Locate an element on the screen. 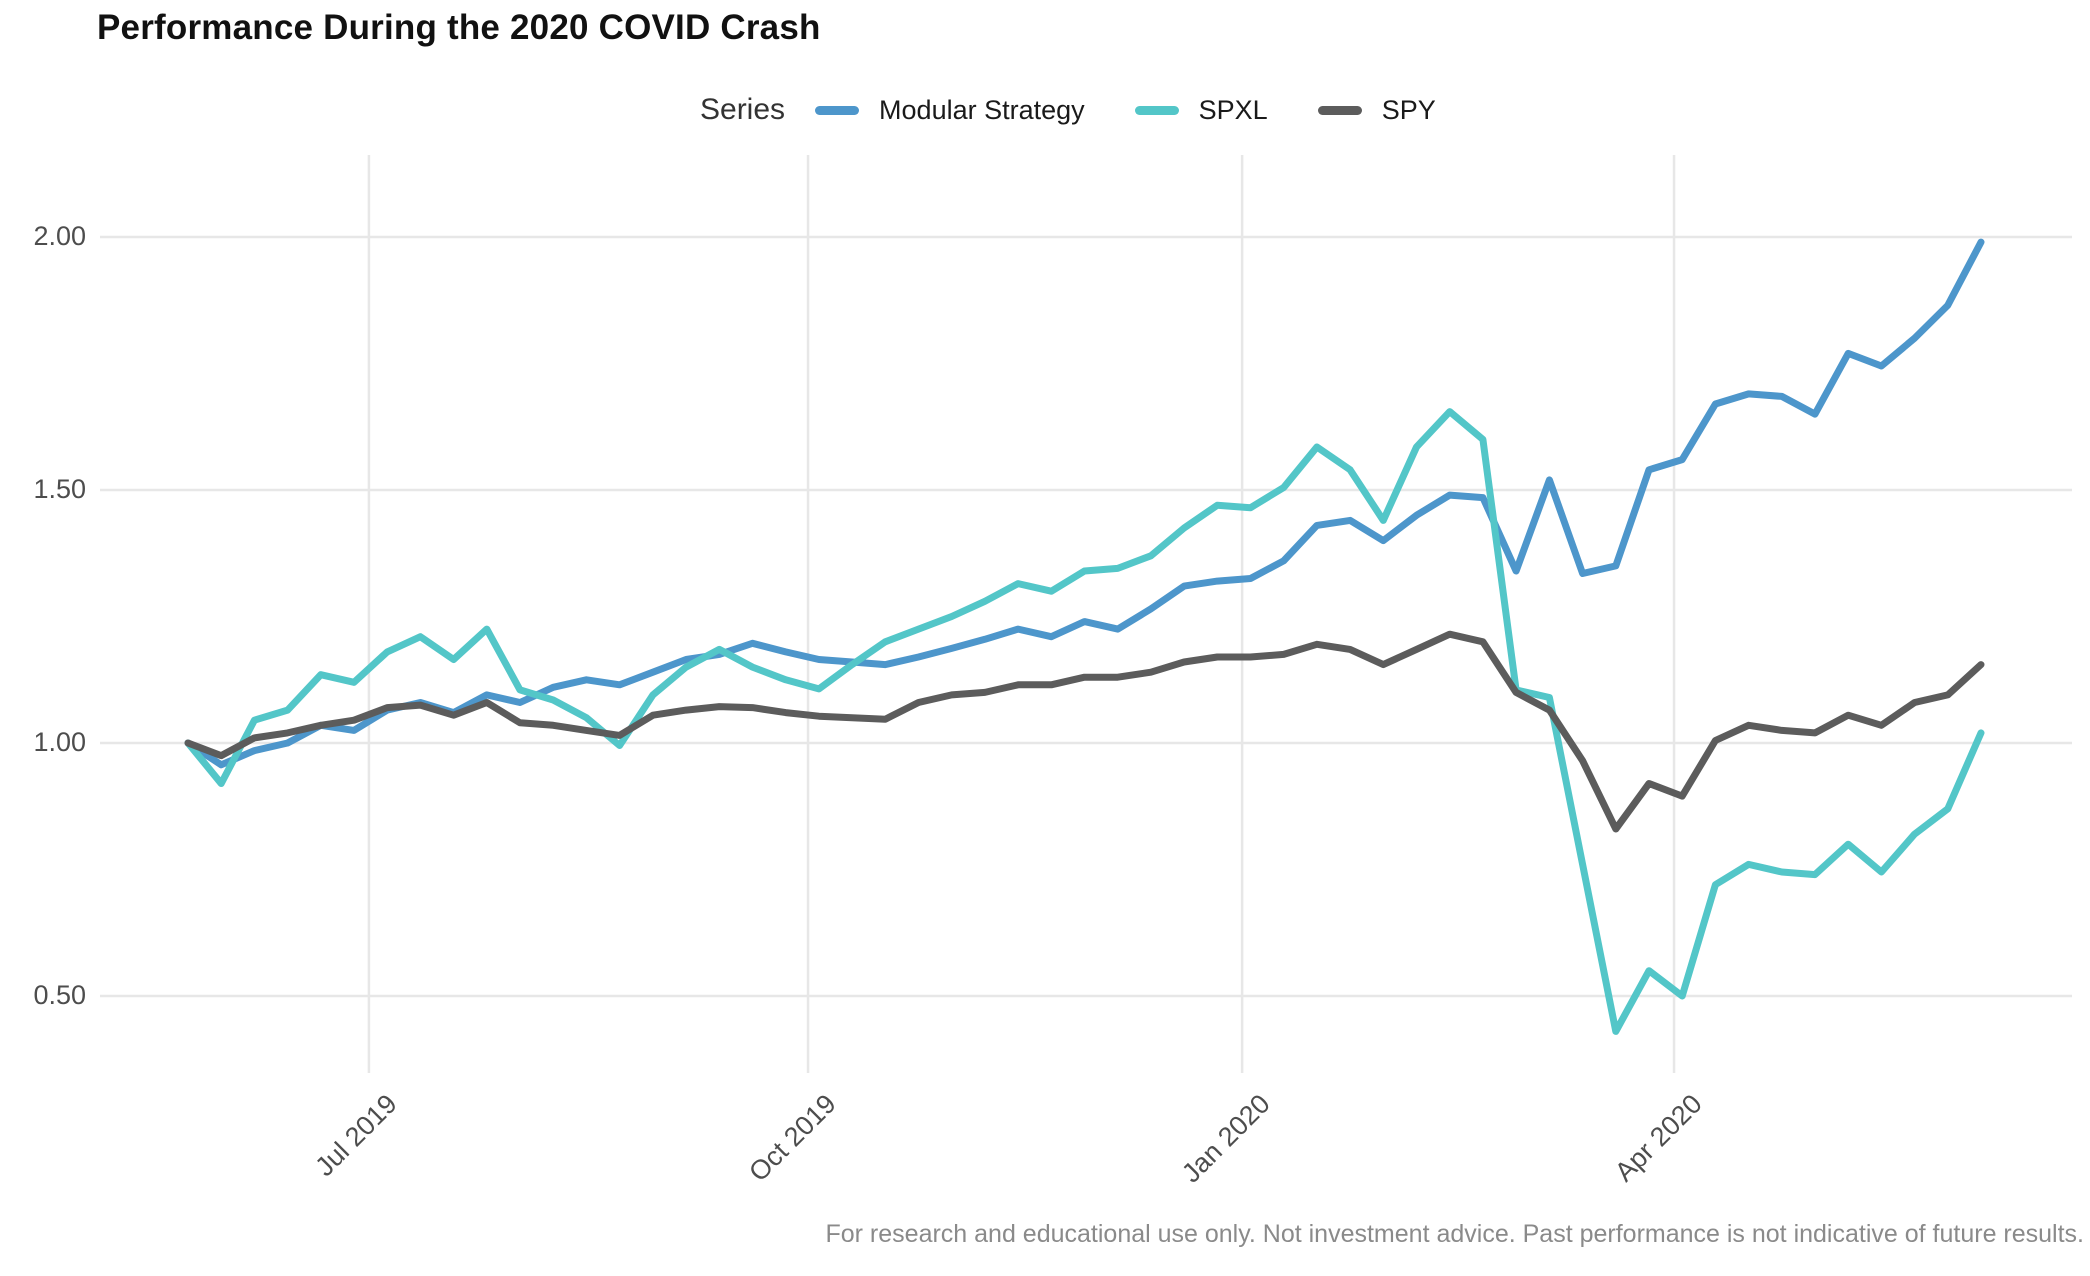  legend-label: SPY is located at coordinates (1408, 109).